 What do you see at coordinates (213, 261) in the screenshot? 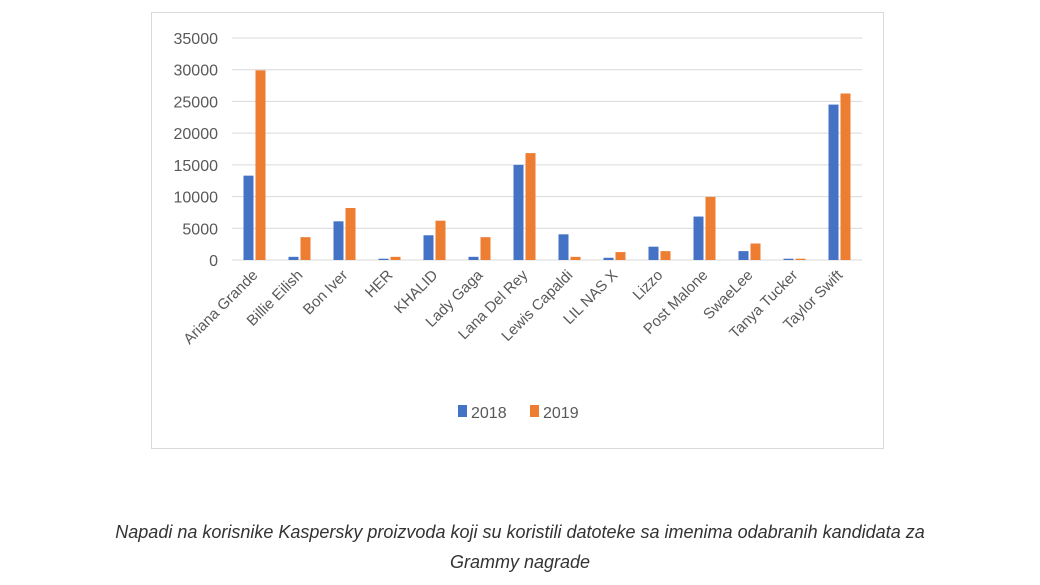
I see `y-tick-label: 0` at bounding box center [213, 261].